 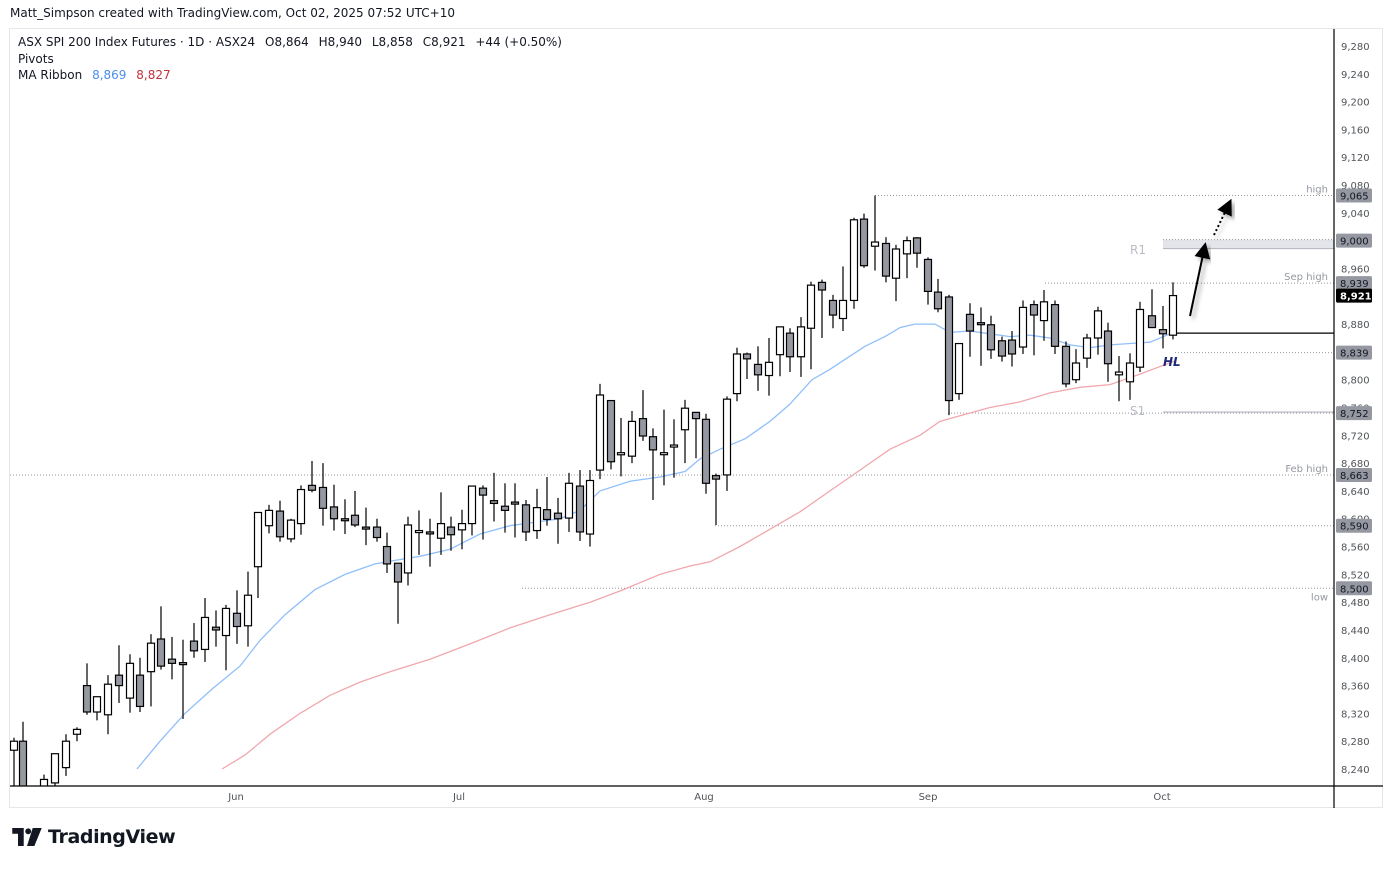 What do you see at coordinates (699, 797) in the screenshot?
I see `time-axis: Jun Jul Aug Sep Oct` at bounding box center [699, 797].